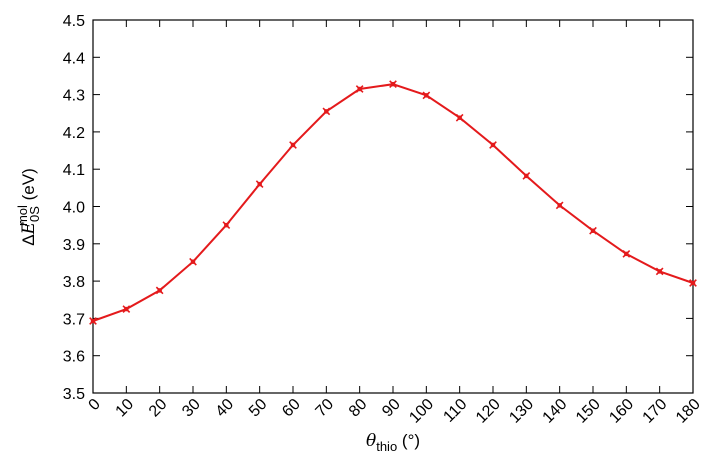 Image resolution: width=710 pixels, height=454 pixels. What do you see at coordinates (74, 282) in the screenshot?
I see `y-tick-label: 3.8` at bounding box center [74, 282].